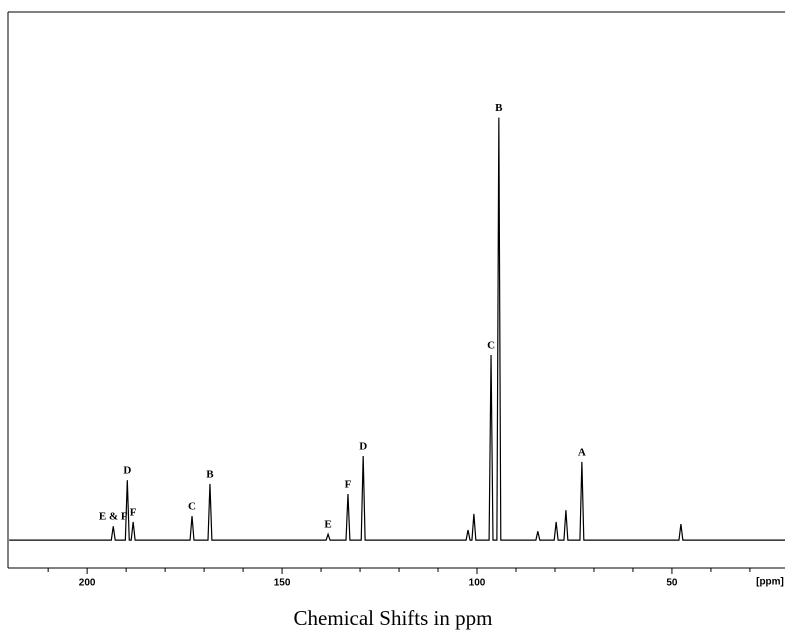 Image resolution: width=785 pixels, height=630 pixels. What do you see at coordinates (393, 618) in the screenshot?
I see `chart-title: Chemical Shifts in ppm` at bounding box center [393, 618].